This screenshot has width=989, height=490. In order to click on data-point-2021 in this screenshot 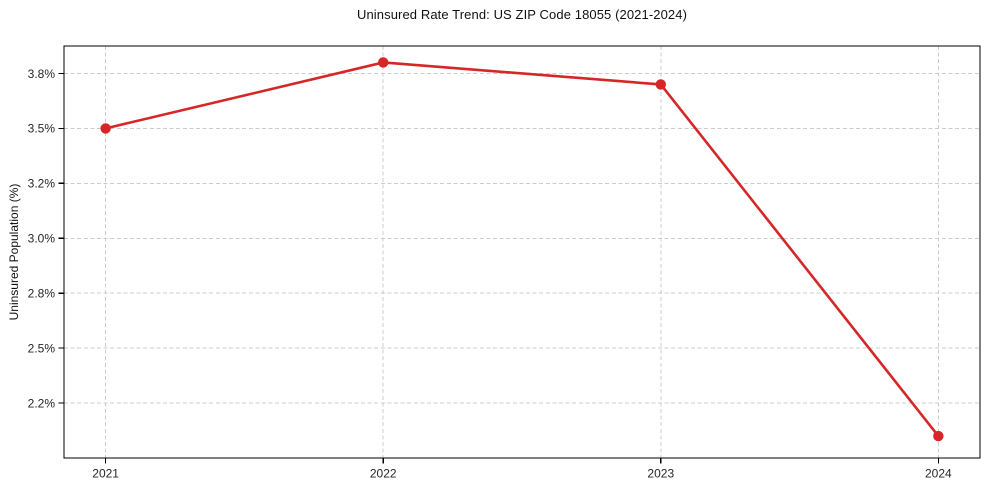, I will do `click(105, 128)`.